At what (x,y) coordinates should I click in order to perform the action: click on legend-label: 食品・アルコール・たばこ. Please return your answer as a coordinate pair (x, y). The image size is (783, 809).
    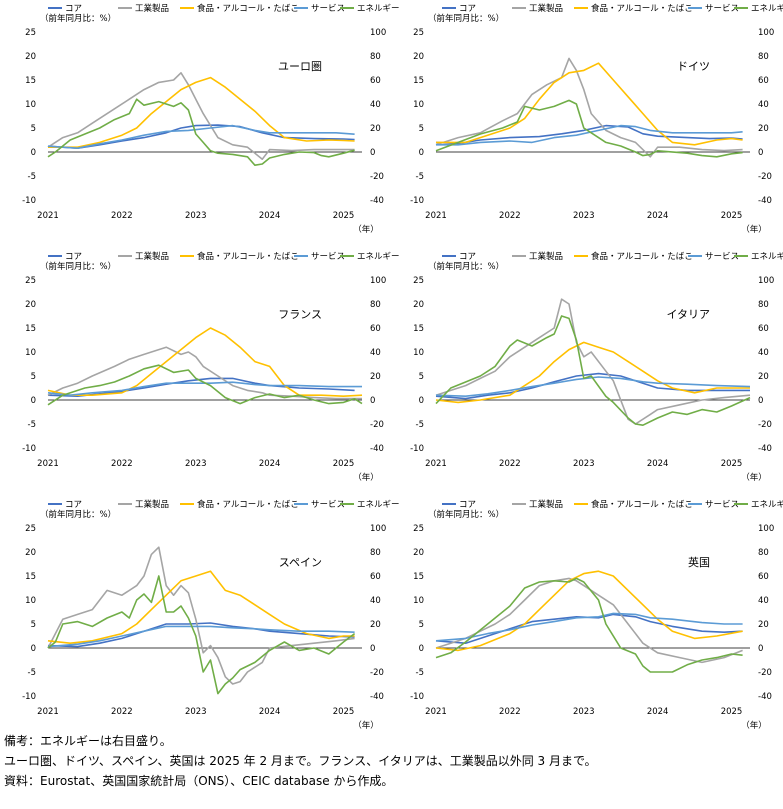
    Looking at the image, I should click on (248, 256).